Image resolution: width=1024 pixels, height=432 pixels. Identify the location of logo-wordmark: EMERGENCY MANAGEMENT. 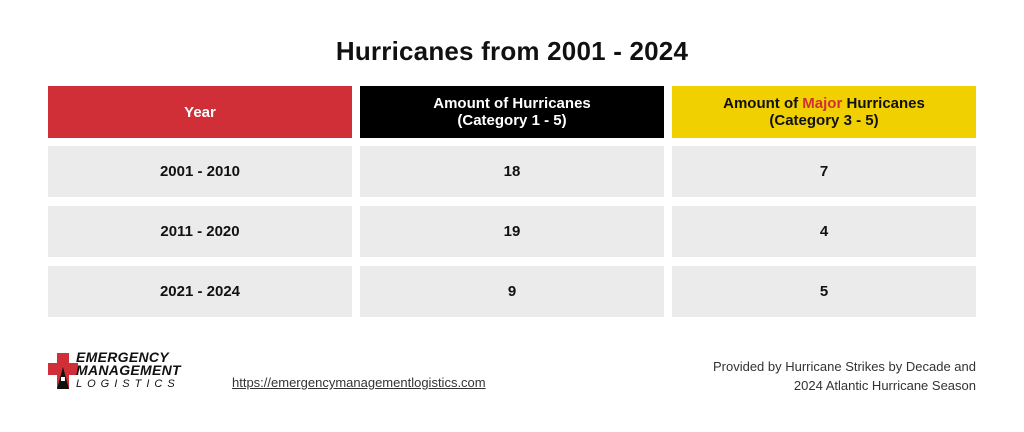
(128, 363).